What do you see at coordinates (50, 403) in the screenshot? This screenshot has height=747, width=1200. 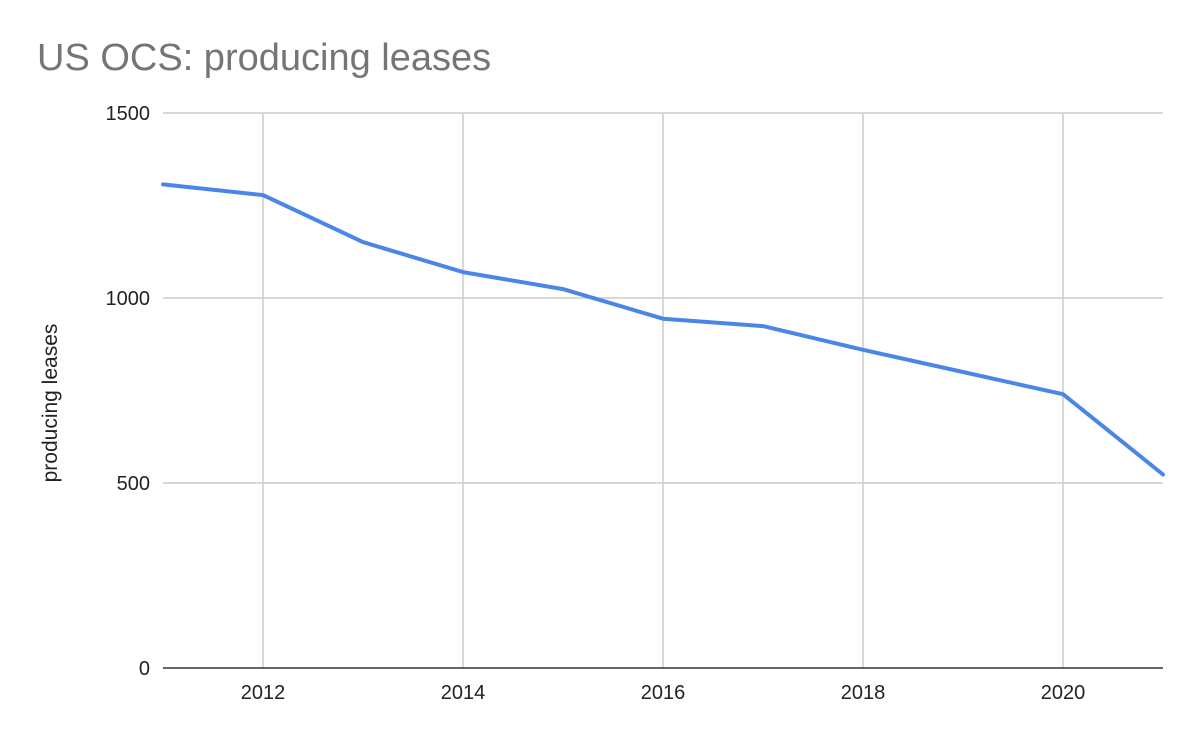 I see `y-axis-label: producing leases` at bounding box center [50, 403].